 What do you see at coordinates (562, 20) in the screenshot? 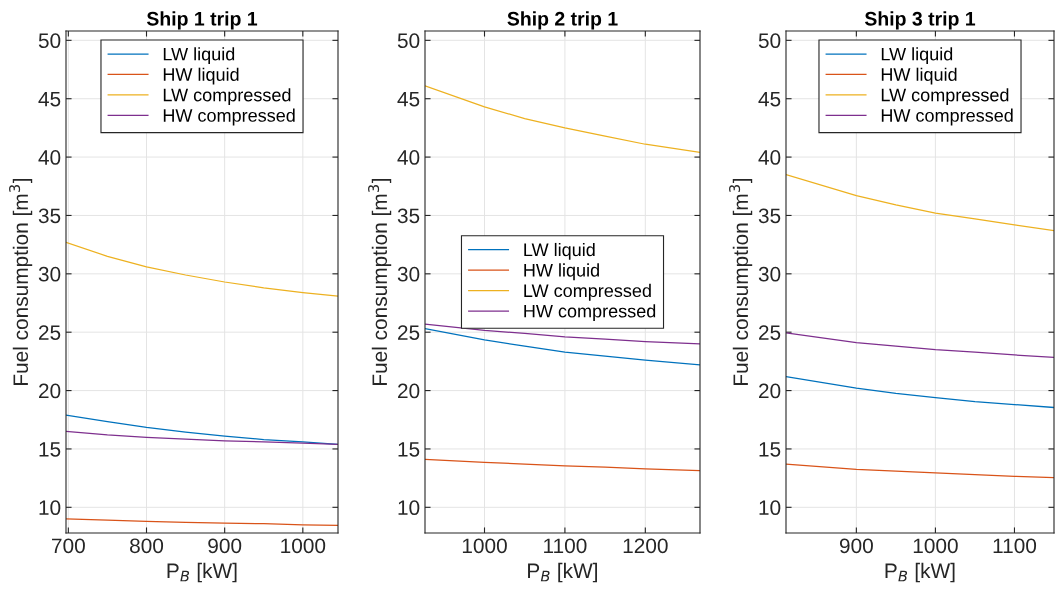
I see `chart-title: Ship 2 trip 1` at bounding box center [562, 20].